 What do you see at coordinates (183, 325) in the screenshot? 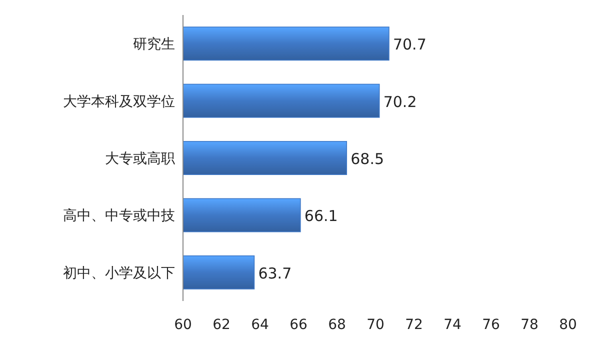
I see `x-tick-label: 60` at bounding box center [183, 325].